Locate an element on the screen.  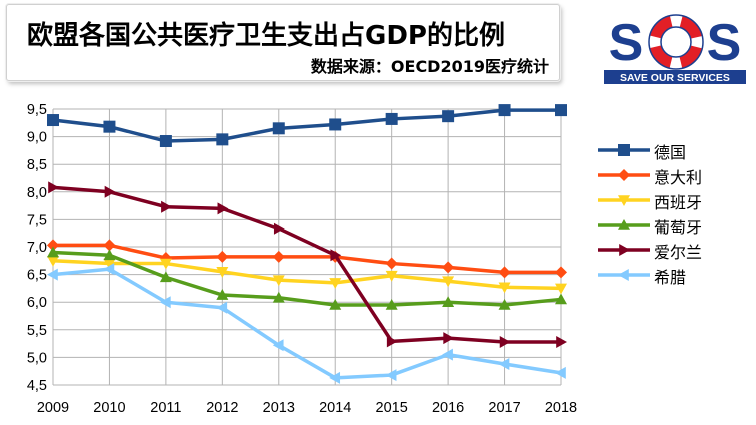
legend-item: 意大利 is located at coordinates (660, 175).